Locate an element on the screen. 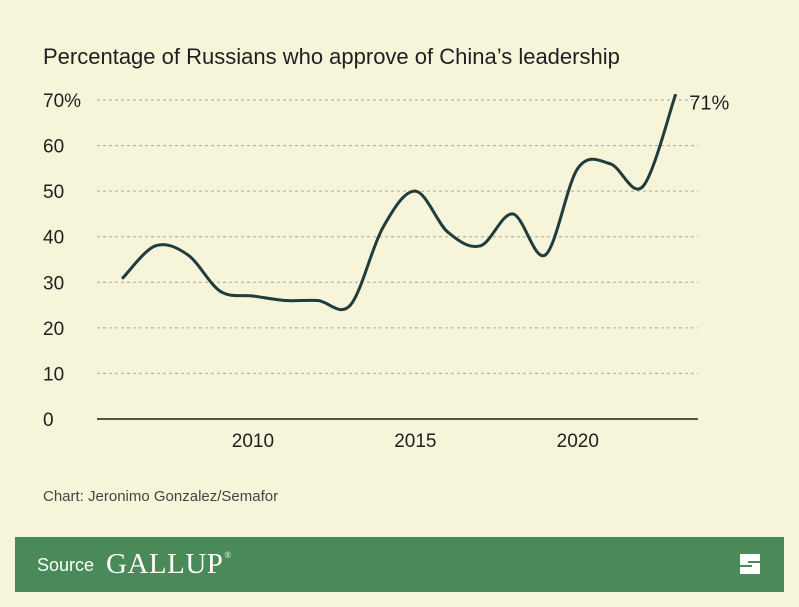  source-bar: Source GALLUP® is located at coordinates (399, 564).